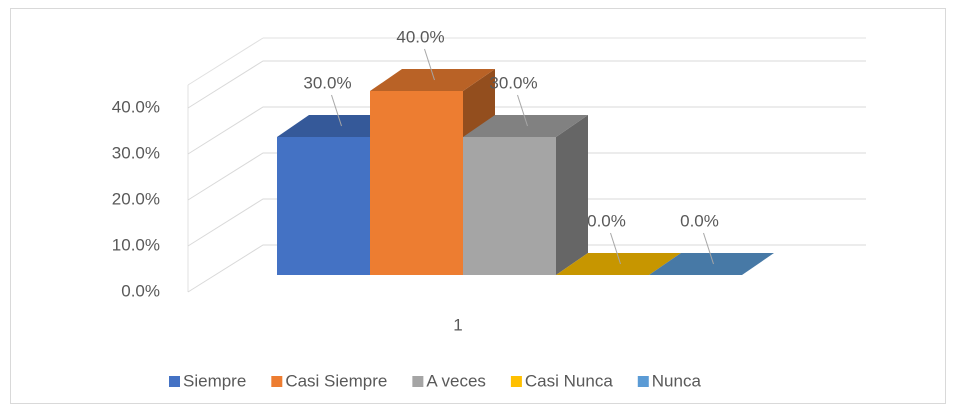  I want to click on data-label: 40.0%, so click(420, 36).